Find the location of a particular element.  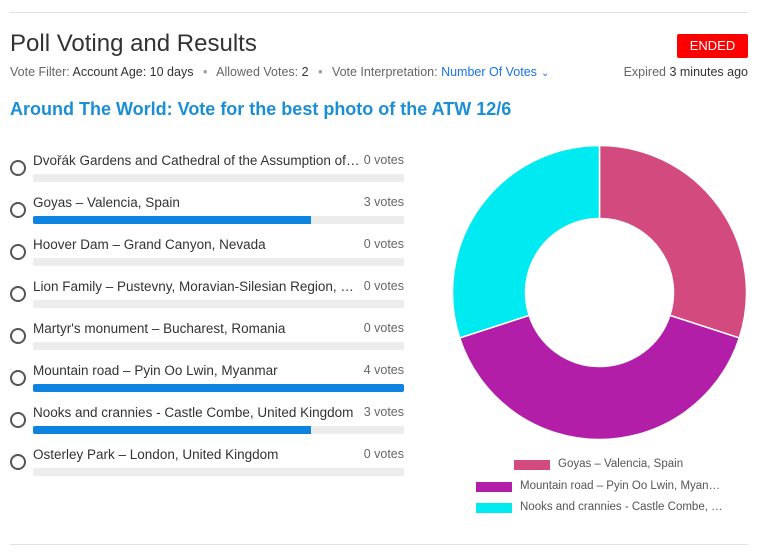

option-label: Hoover Dam – Grand Canyon, Nevada is located at coordinates (149, 244).